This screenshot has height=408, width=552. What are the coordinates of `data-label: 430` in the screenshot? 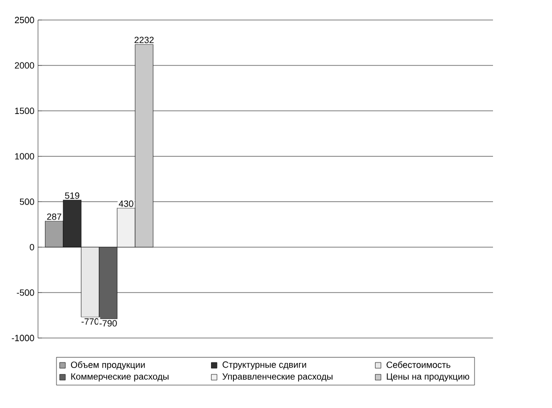 It's located at (126, 203).